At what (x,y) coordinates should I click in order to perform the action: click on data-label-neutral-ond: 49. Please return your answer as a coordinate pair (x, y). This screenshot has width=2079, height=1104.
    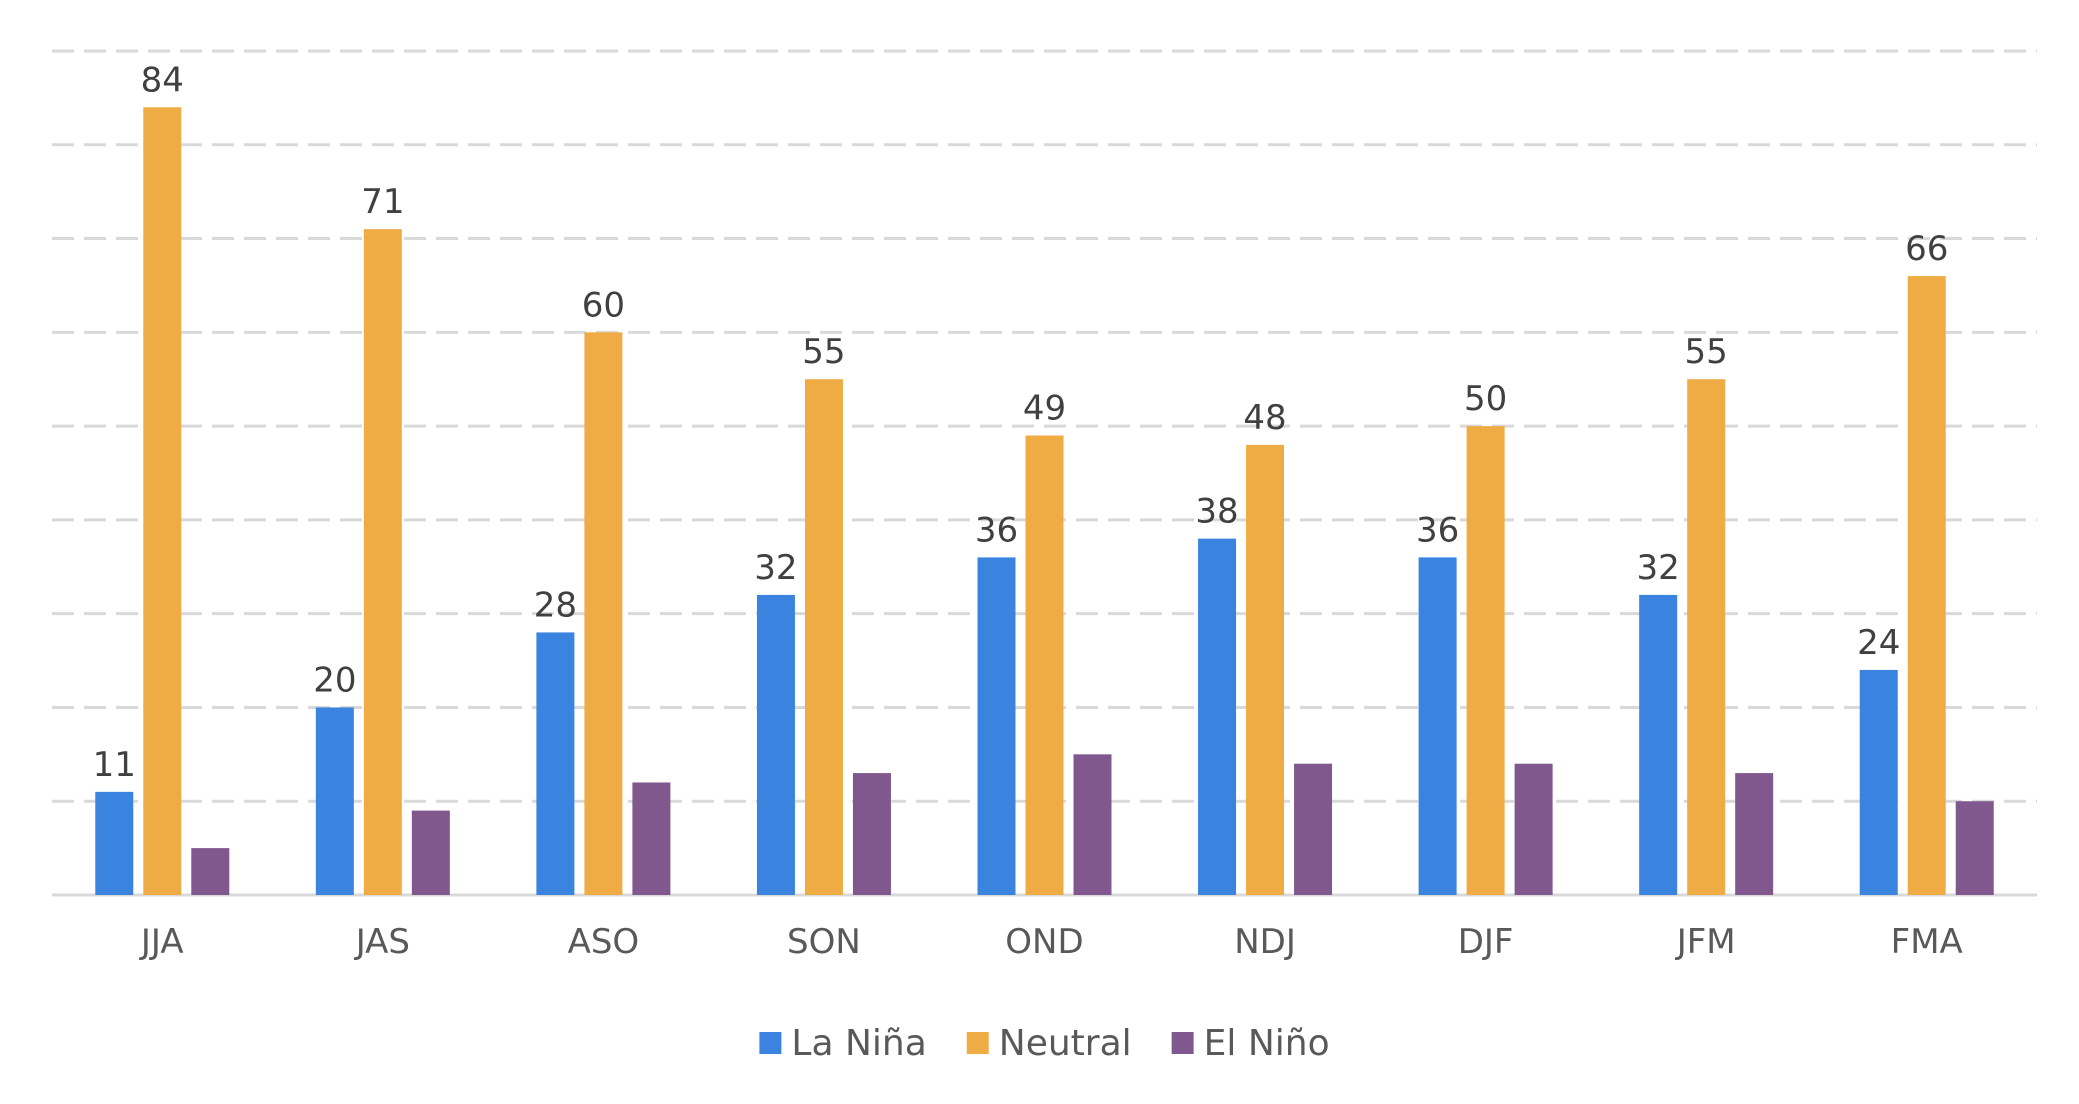
    Looking at the image, I should click on (1044, 408).